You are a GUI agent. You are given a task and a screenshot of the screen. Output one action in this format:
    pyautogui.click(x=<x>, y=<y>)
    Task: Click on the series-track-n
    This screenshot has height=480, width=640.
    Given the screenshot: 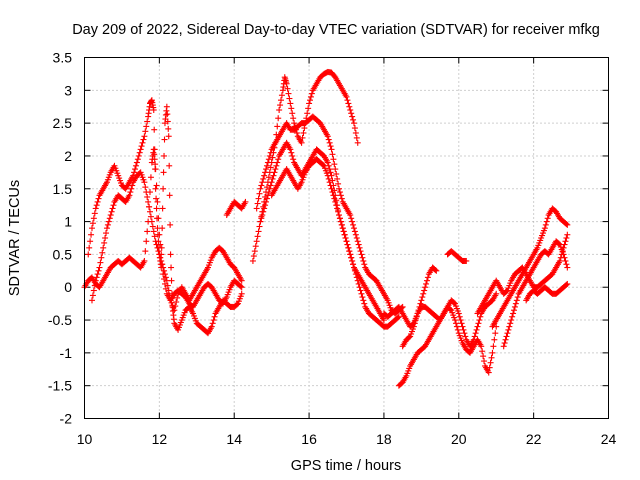 What is the action you would take?
    pyautogui.click(x=530, y=267)
    